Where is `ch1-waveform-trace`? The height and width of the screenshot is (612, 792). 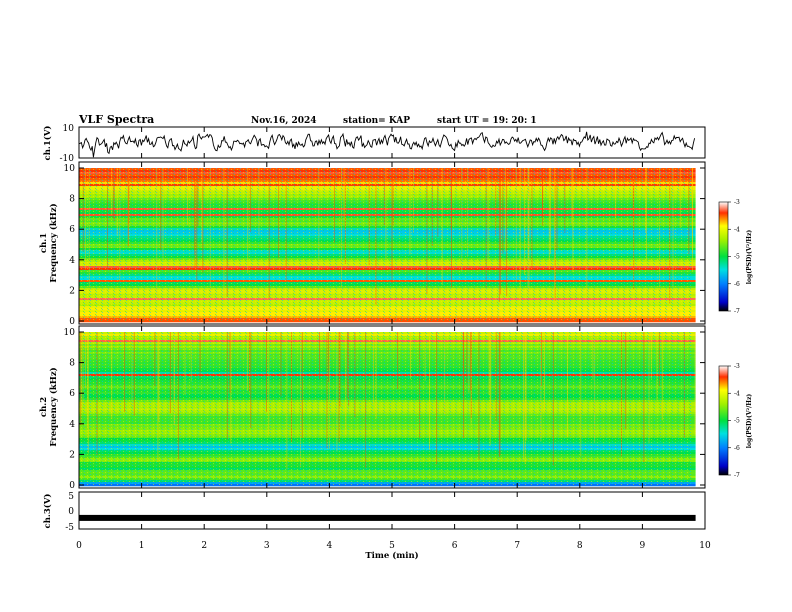 ch1-waveform-trace is located at coordinates (387, 144).